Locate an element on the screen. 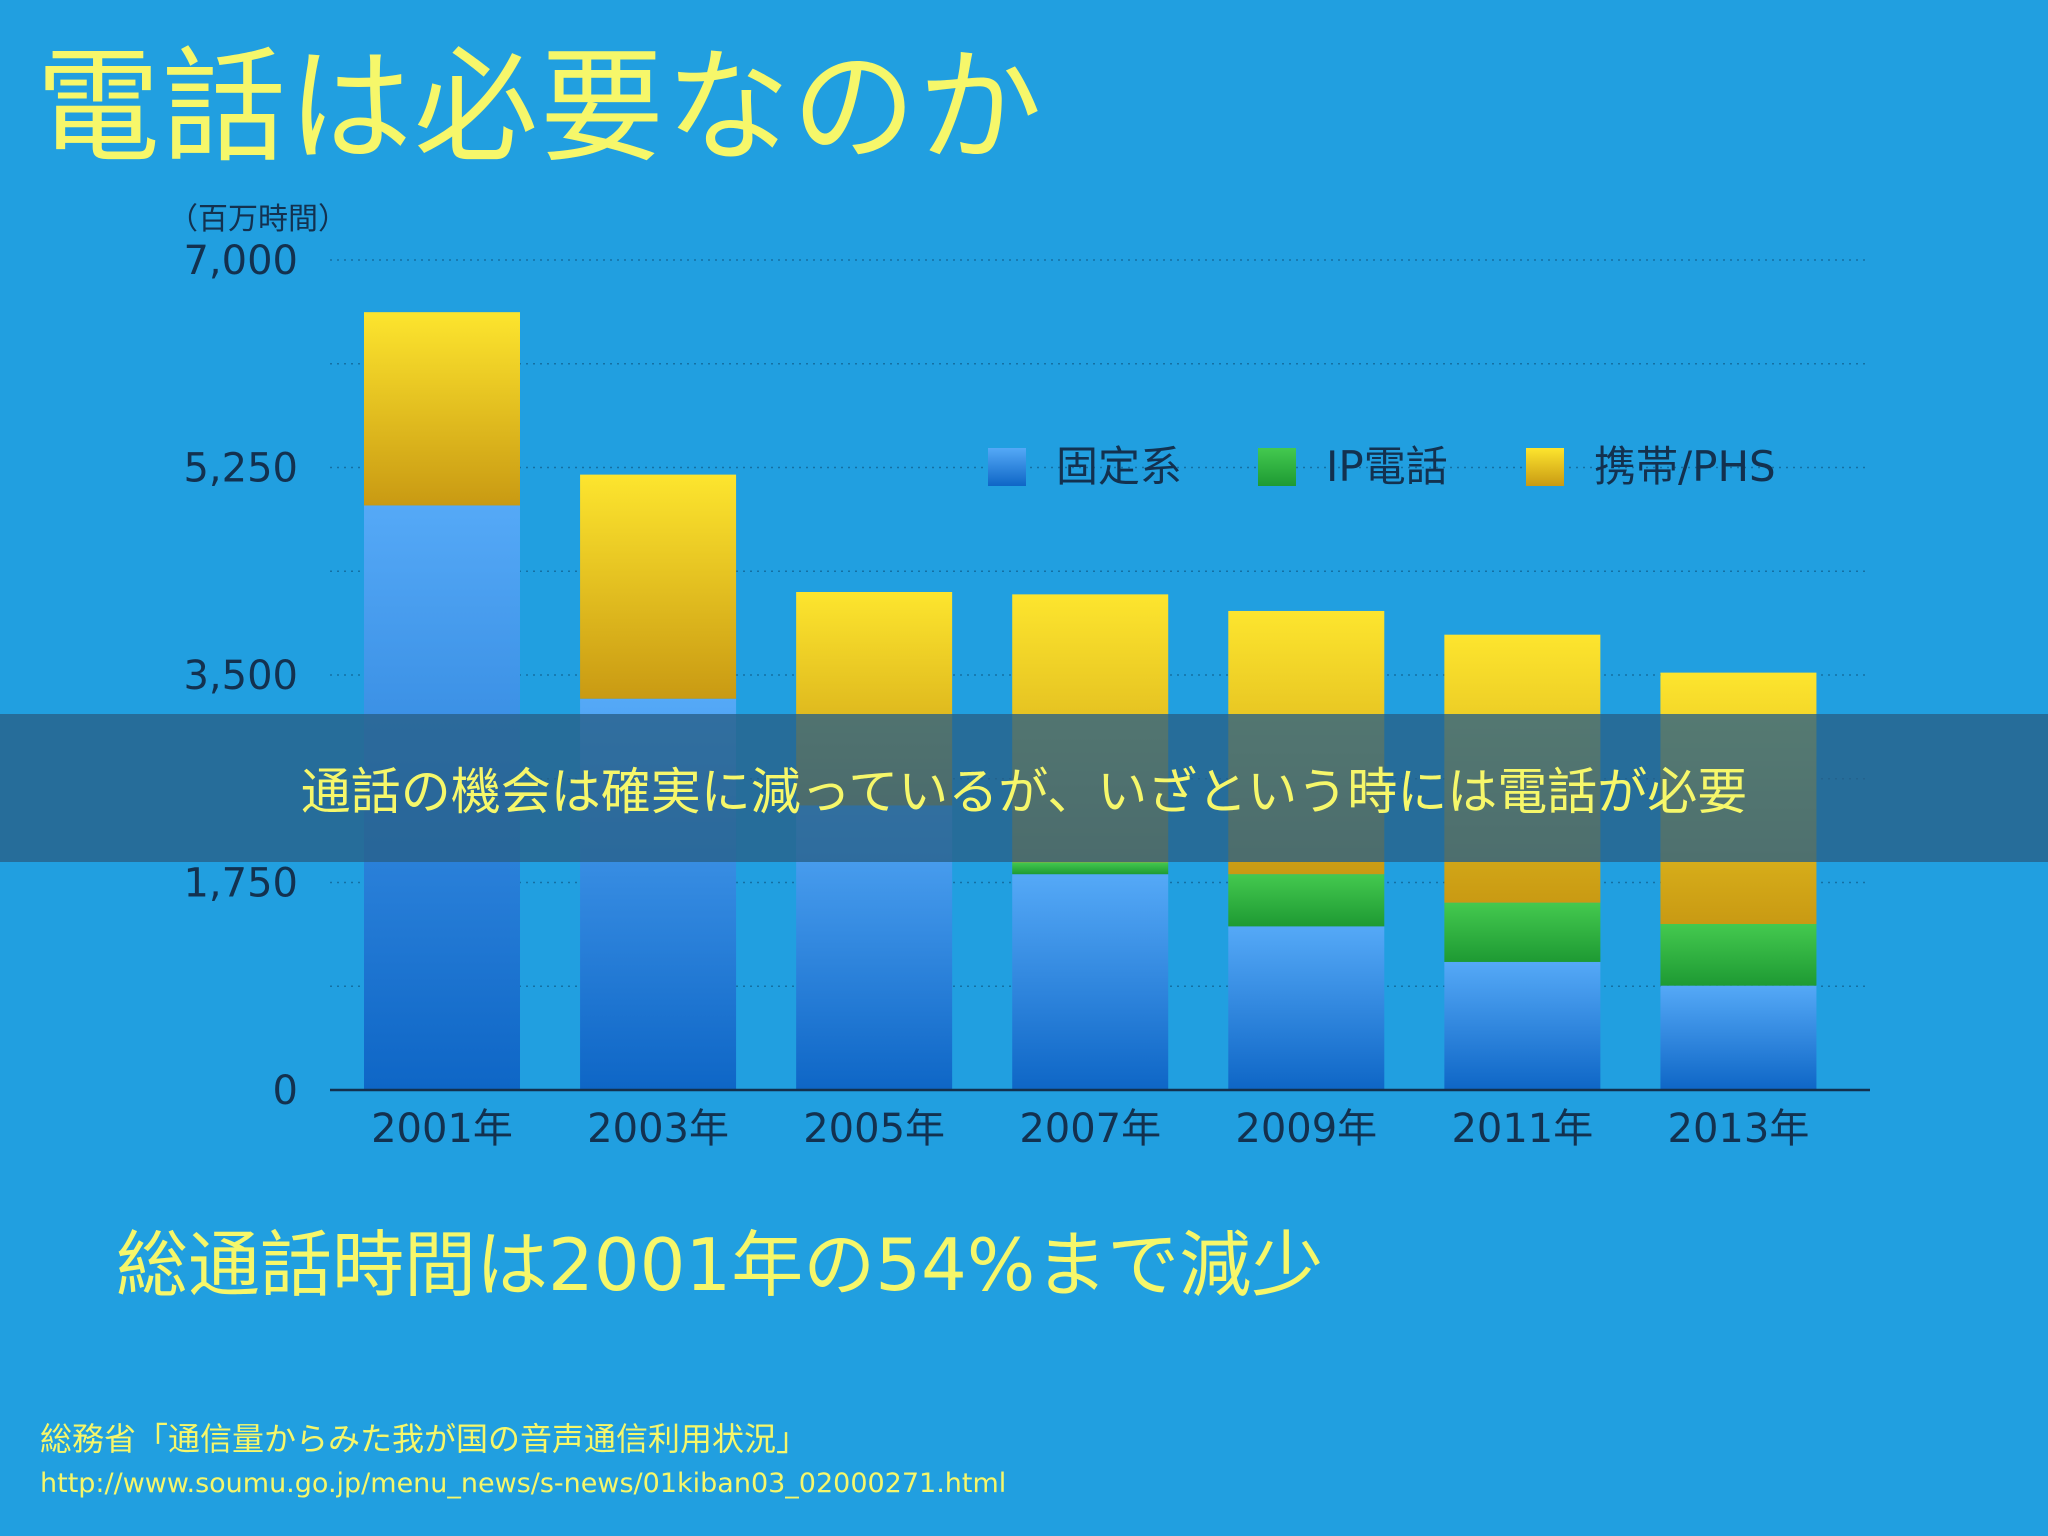 Image resolution: width=2048 pixels, height=1536 pixels. x-tick-label: 2001年 is located at coordinates (442, 1129).